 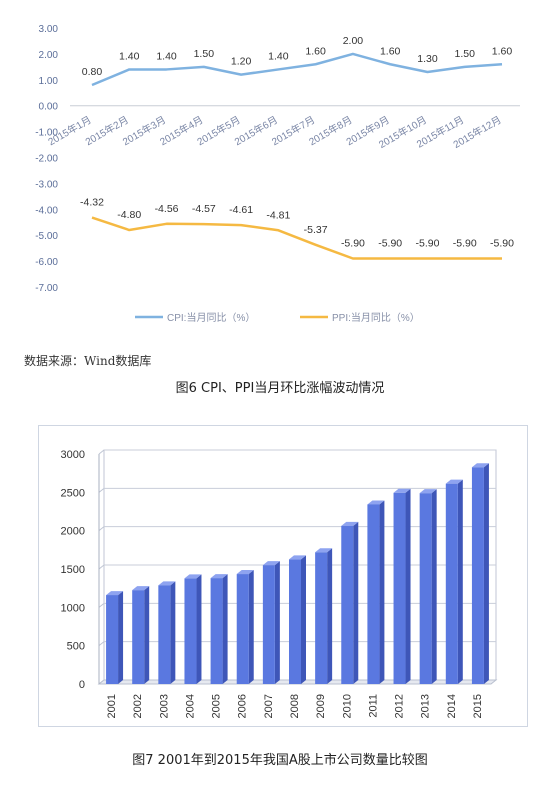 I want to click on y-tick-label: -3.00, so click(x=46, y=184).